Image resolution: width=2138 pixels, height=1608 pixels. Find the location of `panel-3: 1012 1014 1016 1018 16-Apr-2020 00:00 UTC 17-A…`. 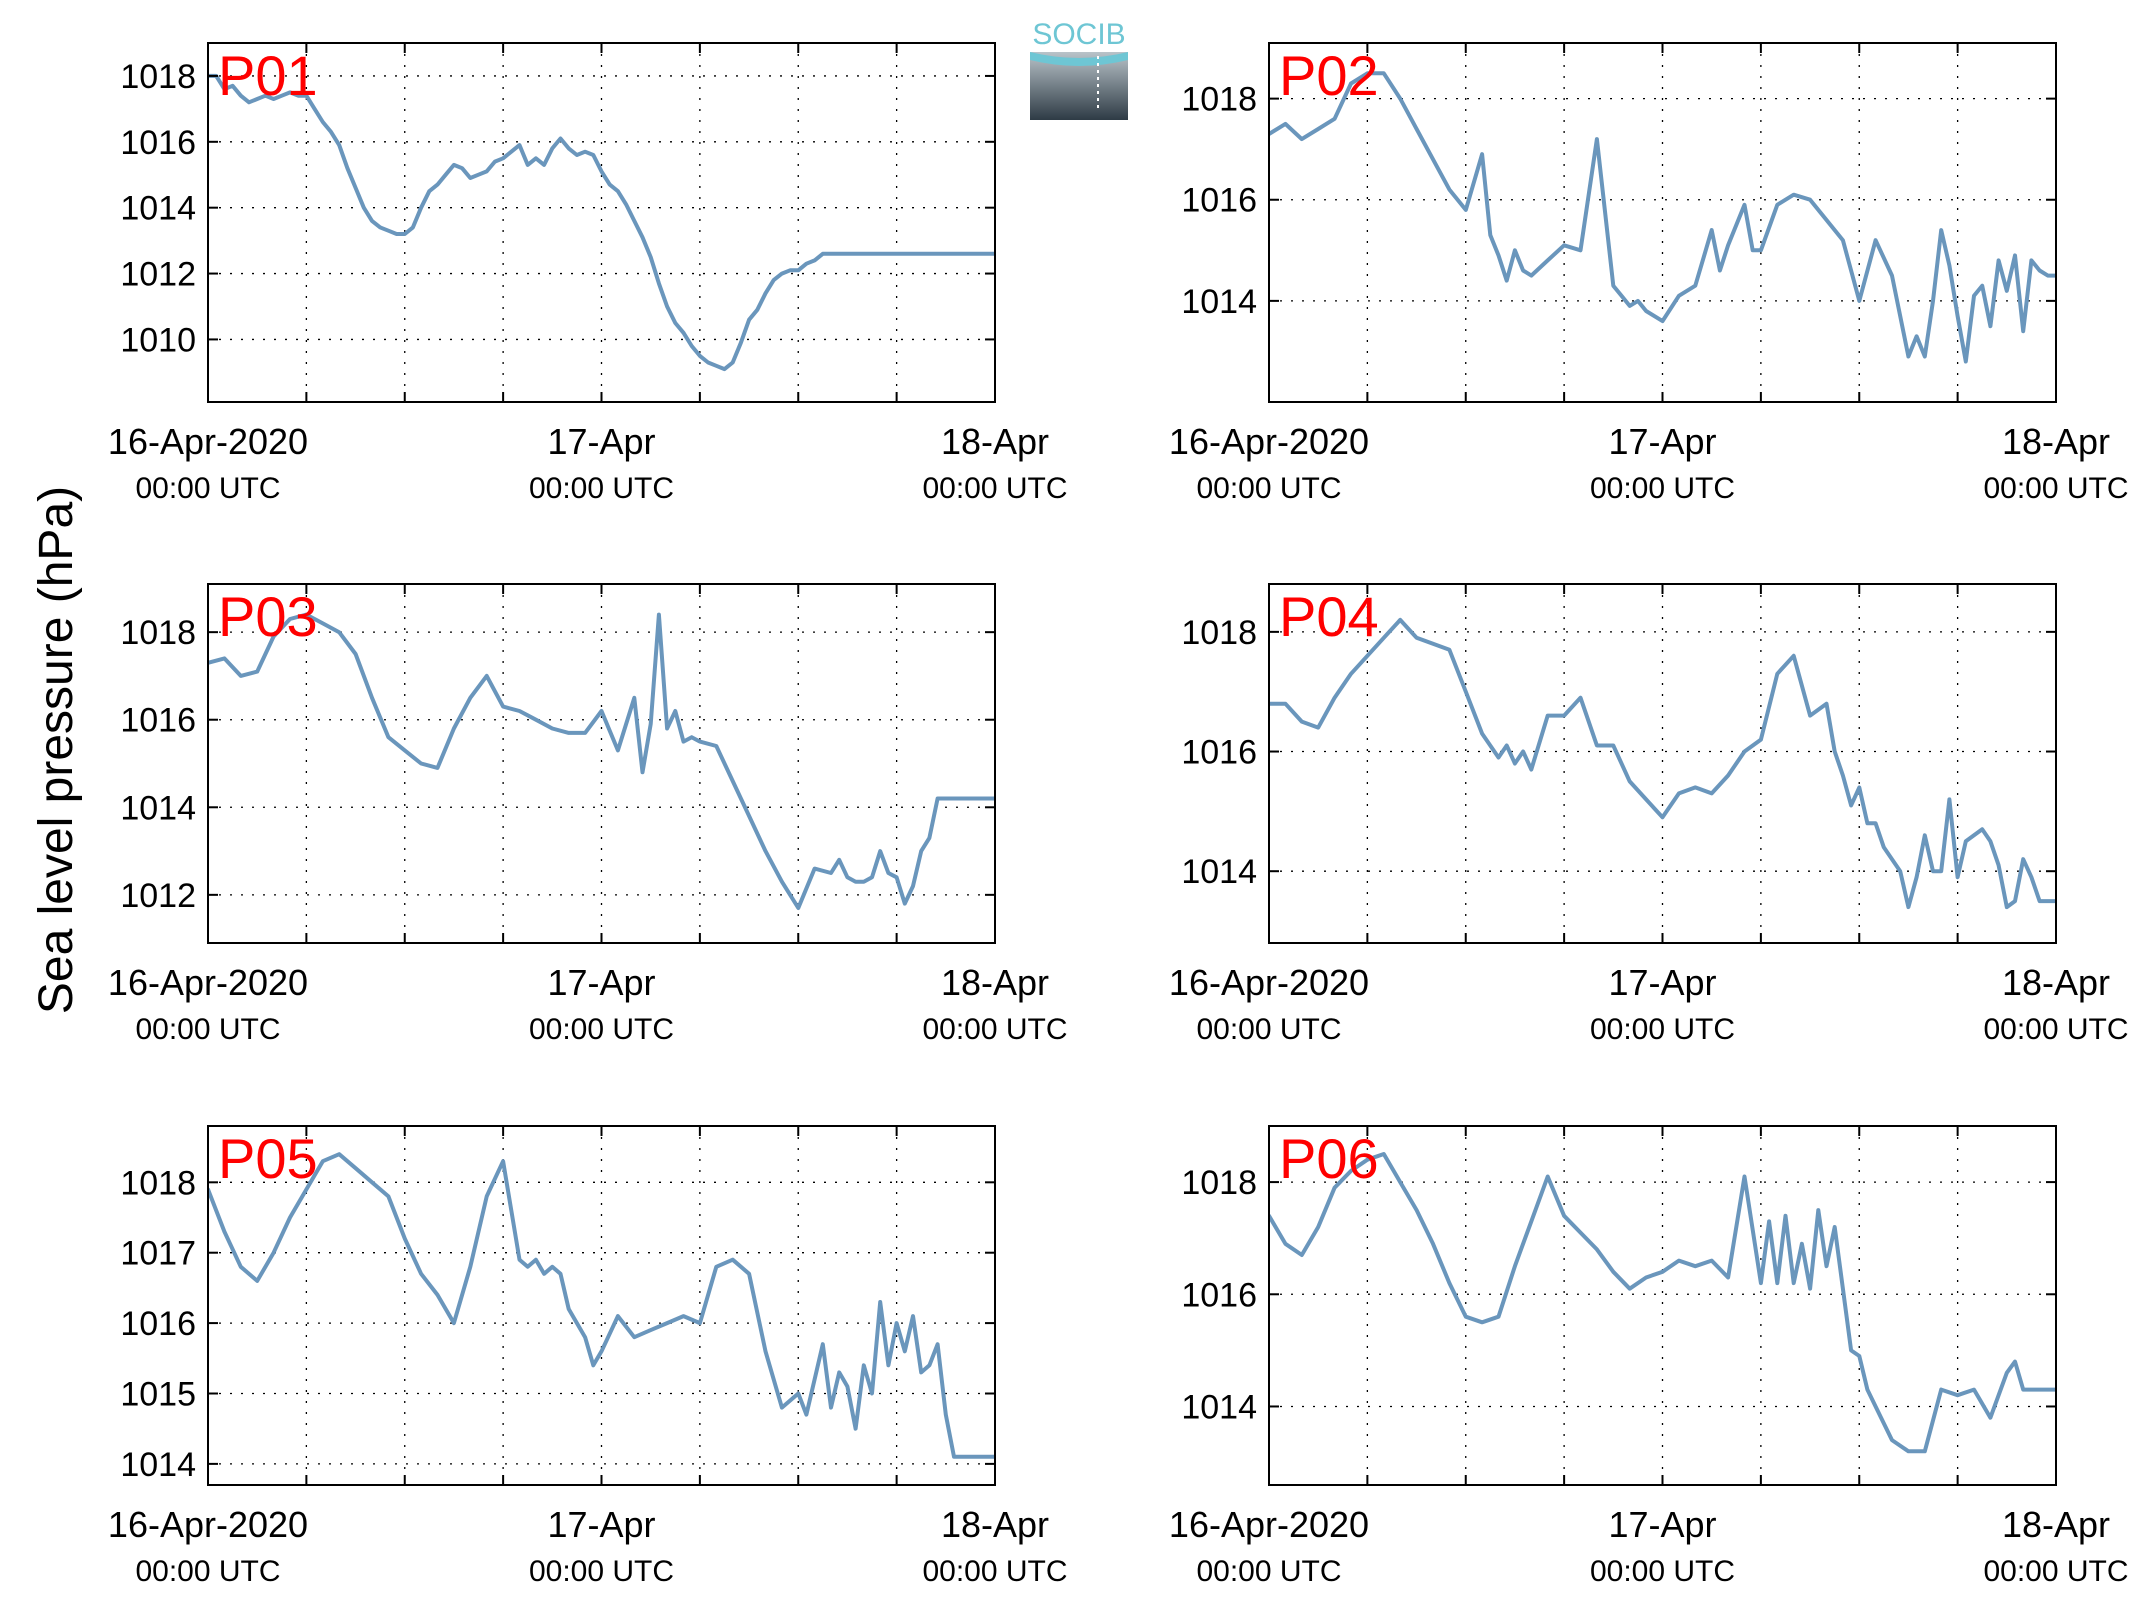

panel-3: 1012 1014 1016 1018 16-Apr-2020 00:00 UTC 17-A… is located at coordinates (588, 814).